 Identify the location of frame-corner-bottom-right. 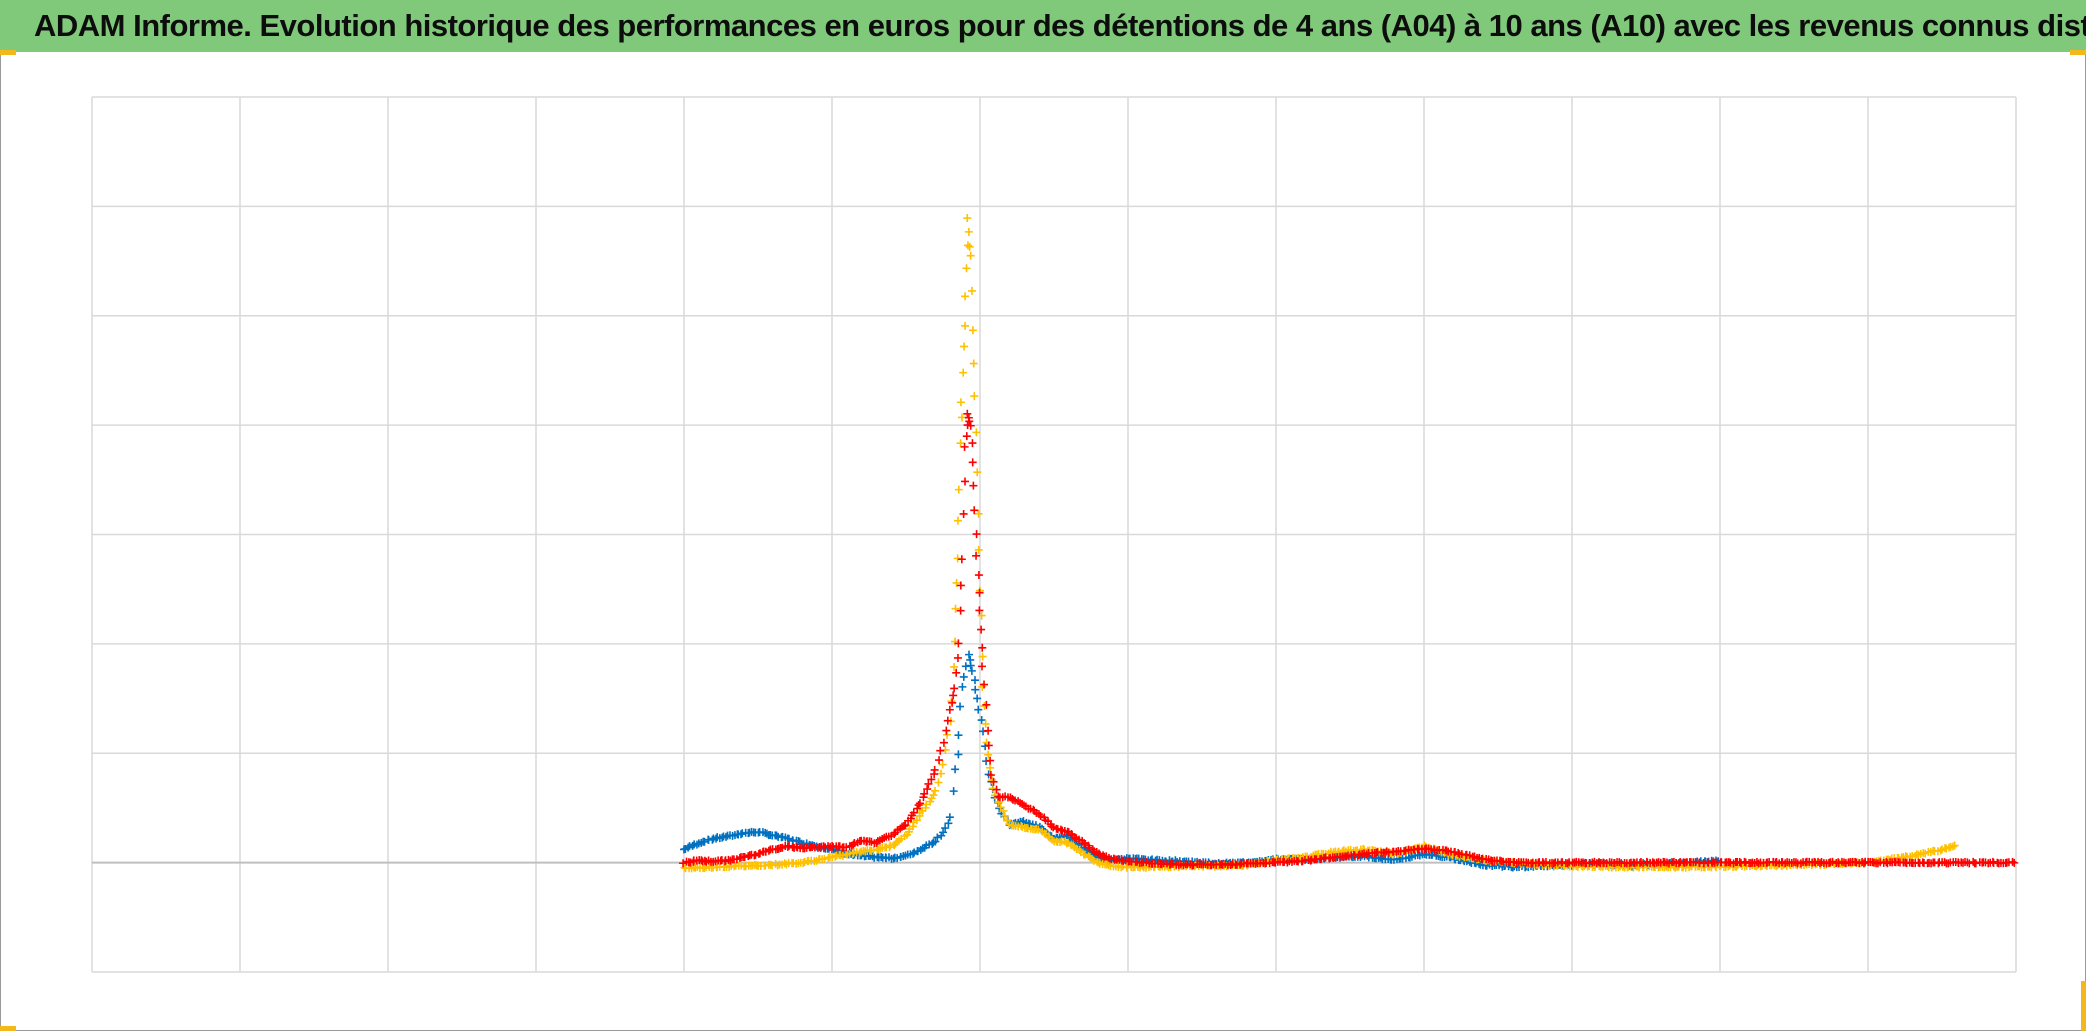
(2083, 1006).